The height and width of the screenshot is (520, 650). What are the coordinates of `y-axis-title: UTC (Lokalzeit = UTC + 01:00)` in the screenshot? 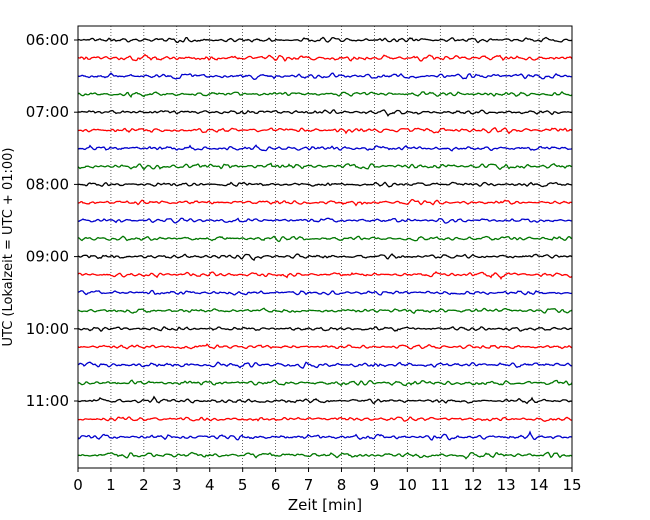 It's located at (8, 247).